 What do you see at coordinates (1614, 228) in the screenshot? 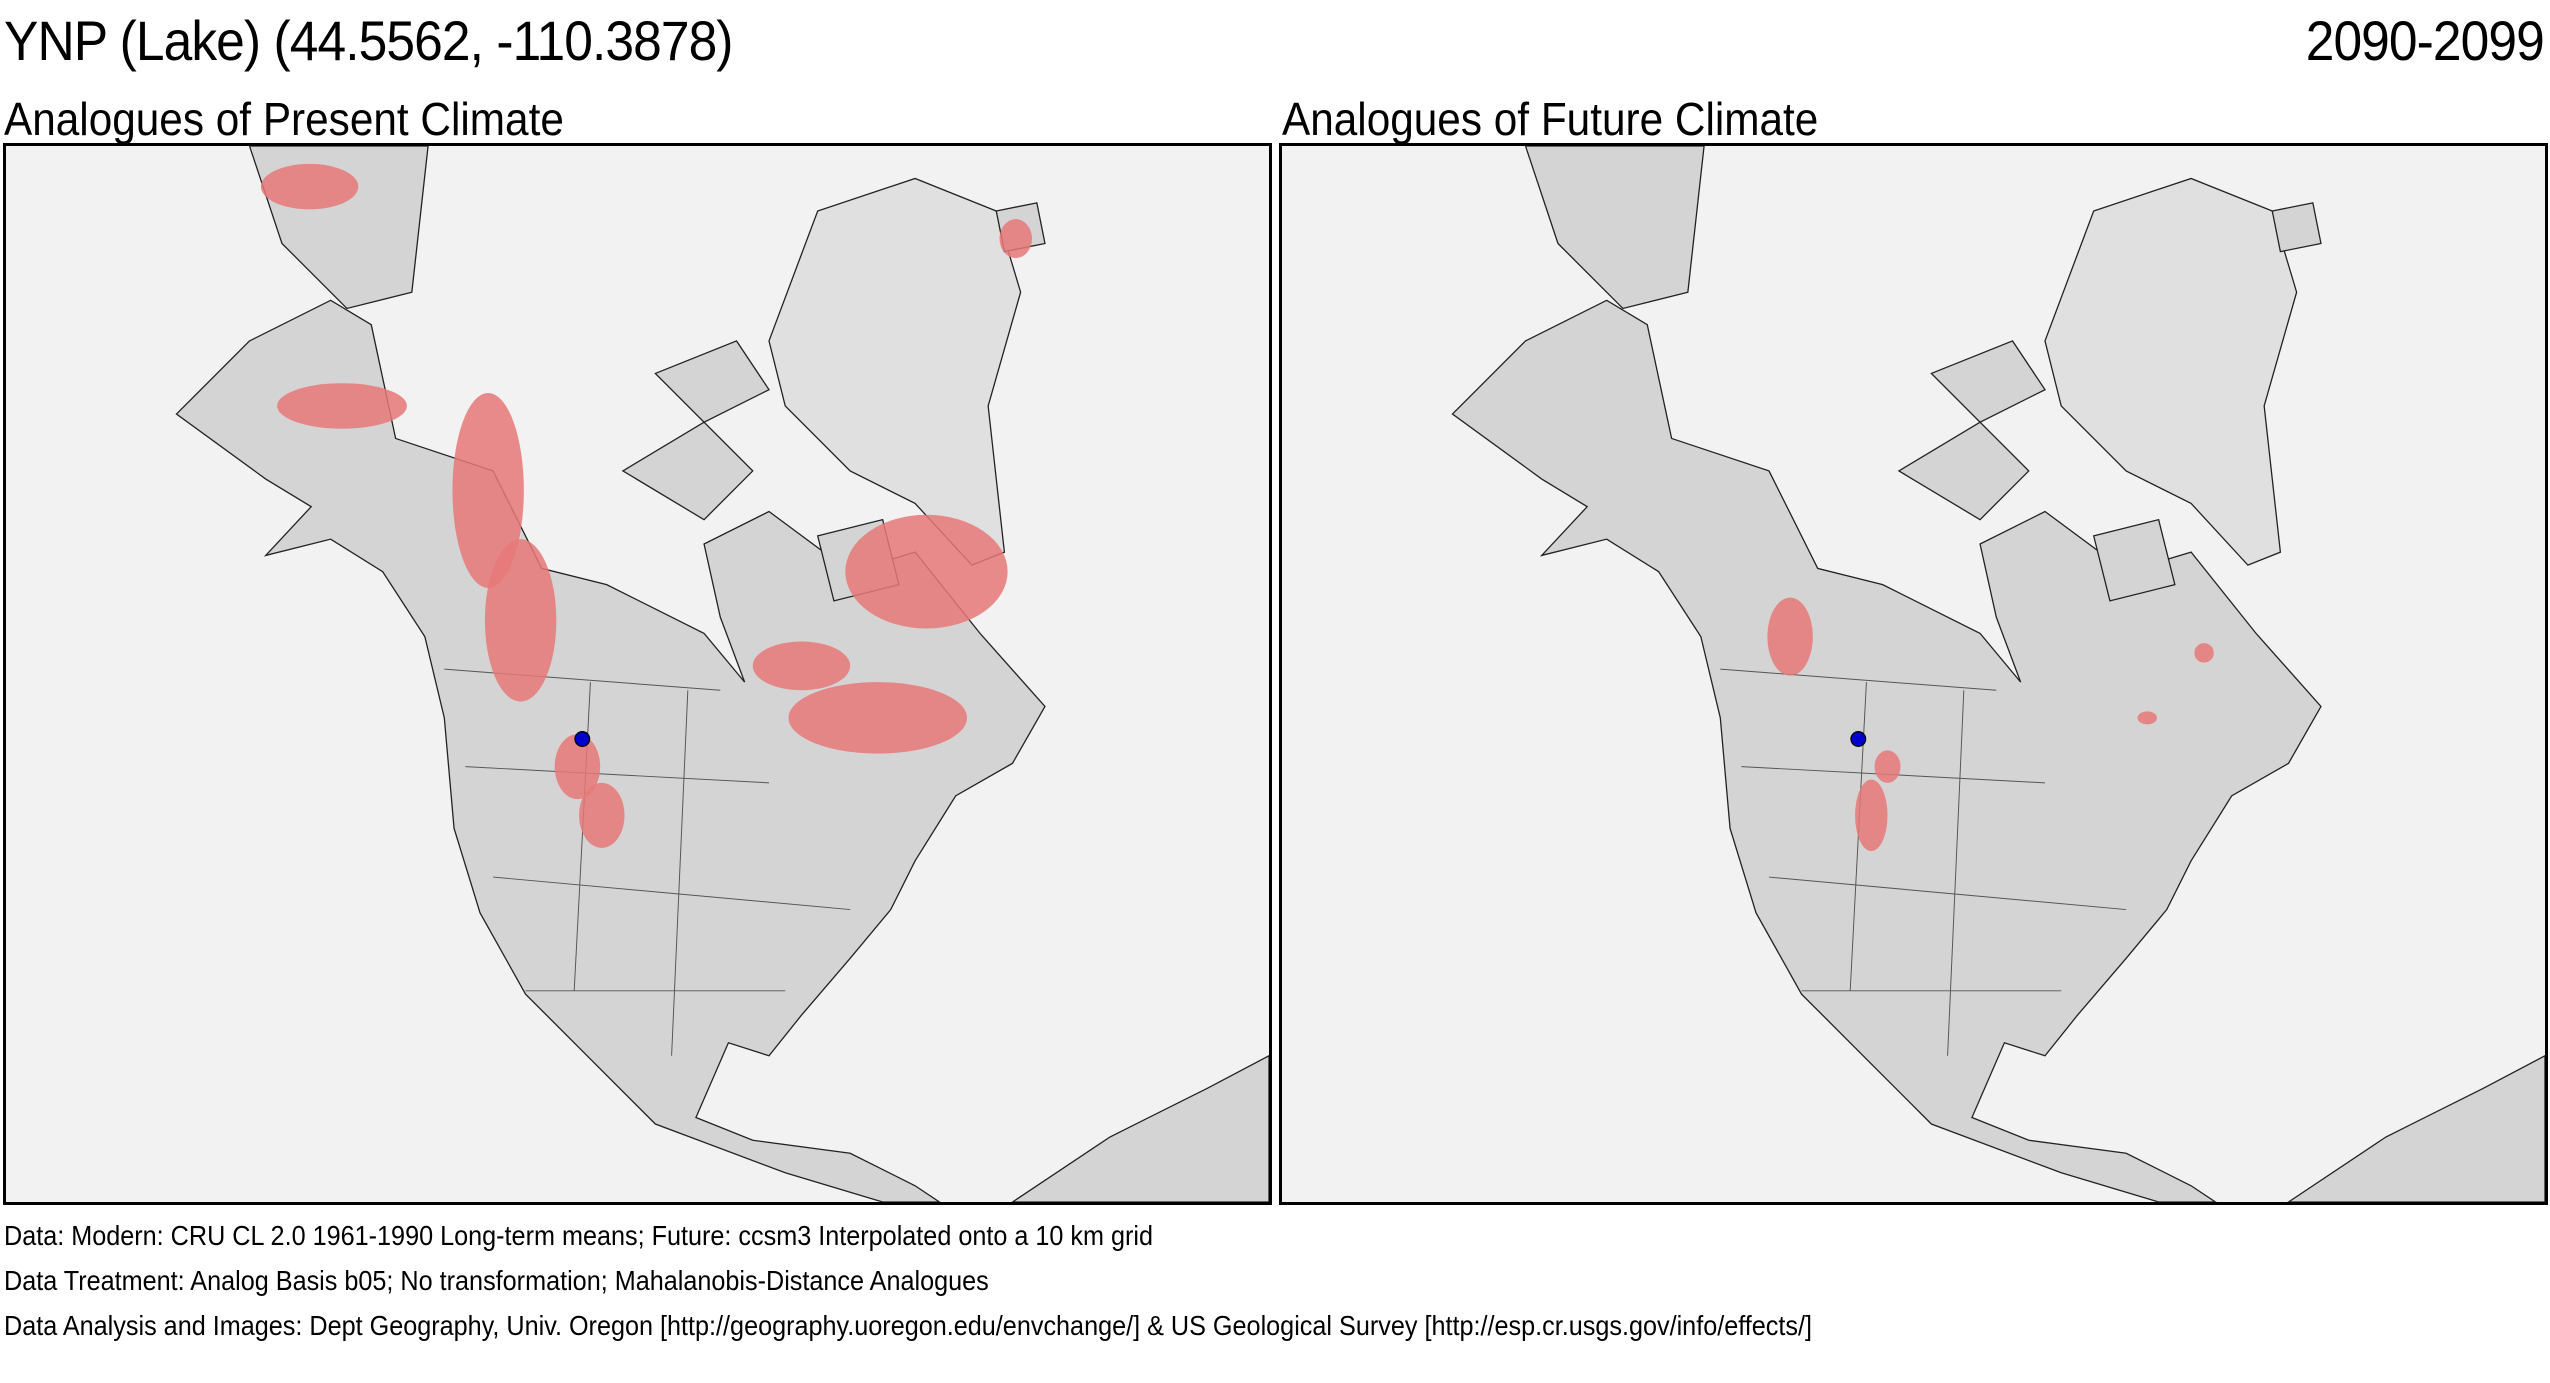
I see `siberia-land` at bounding box center [1614, 228].